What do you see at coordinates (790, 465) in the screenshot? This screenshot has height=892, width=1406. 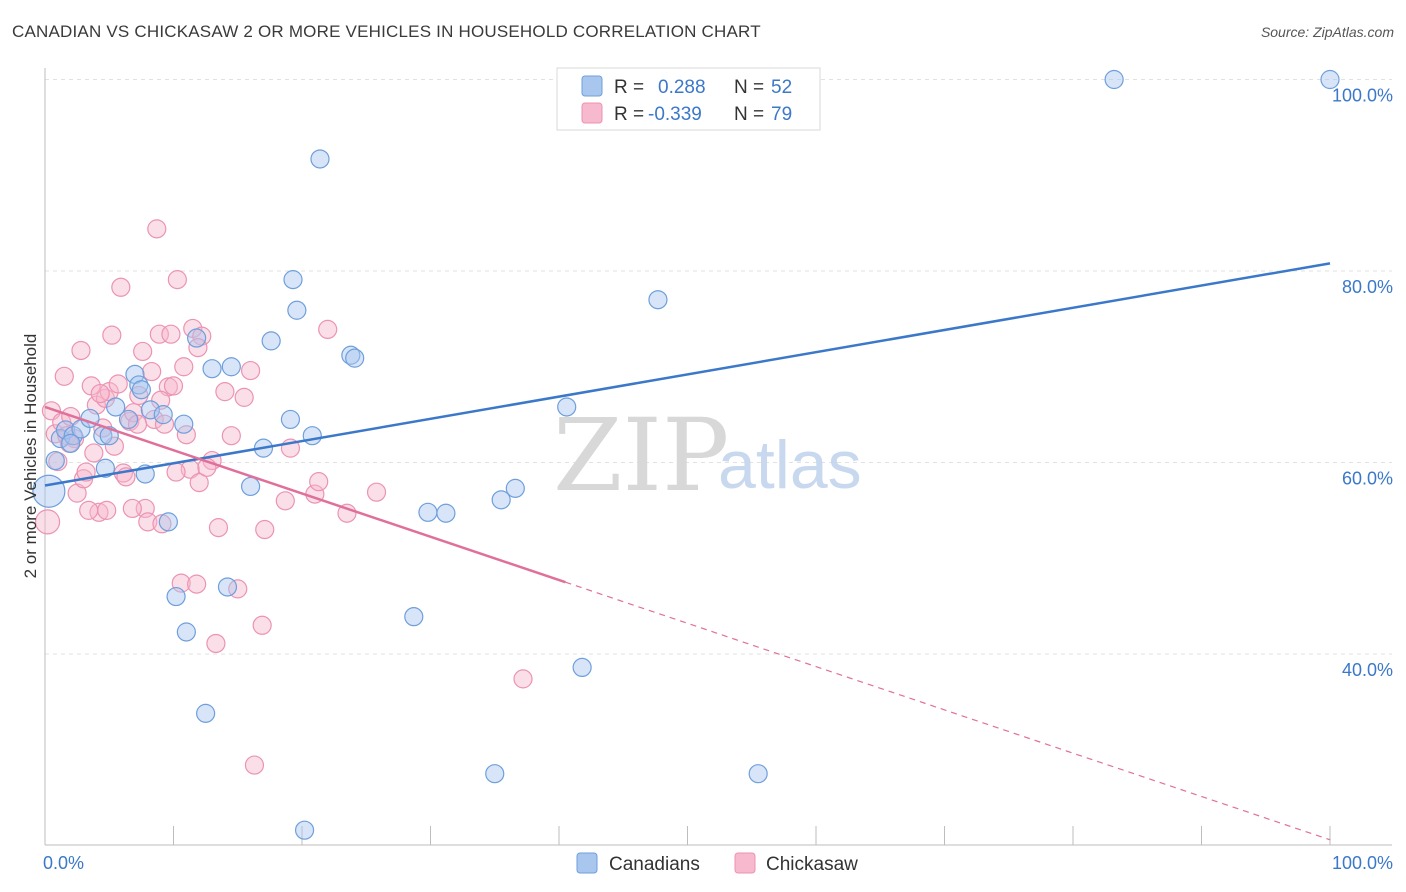 I see `watermark-atlas: atlas` at bounding box center [790, 465].